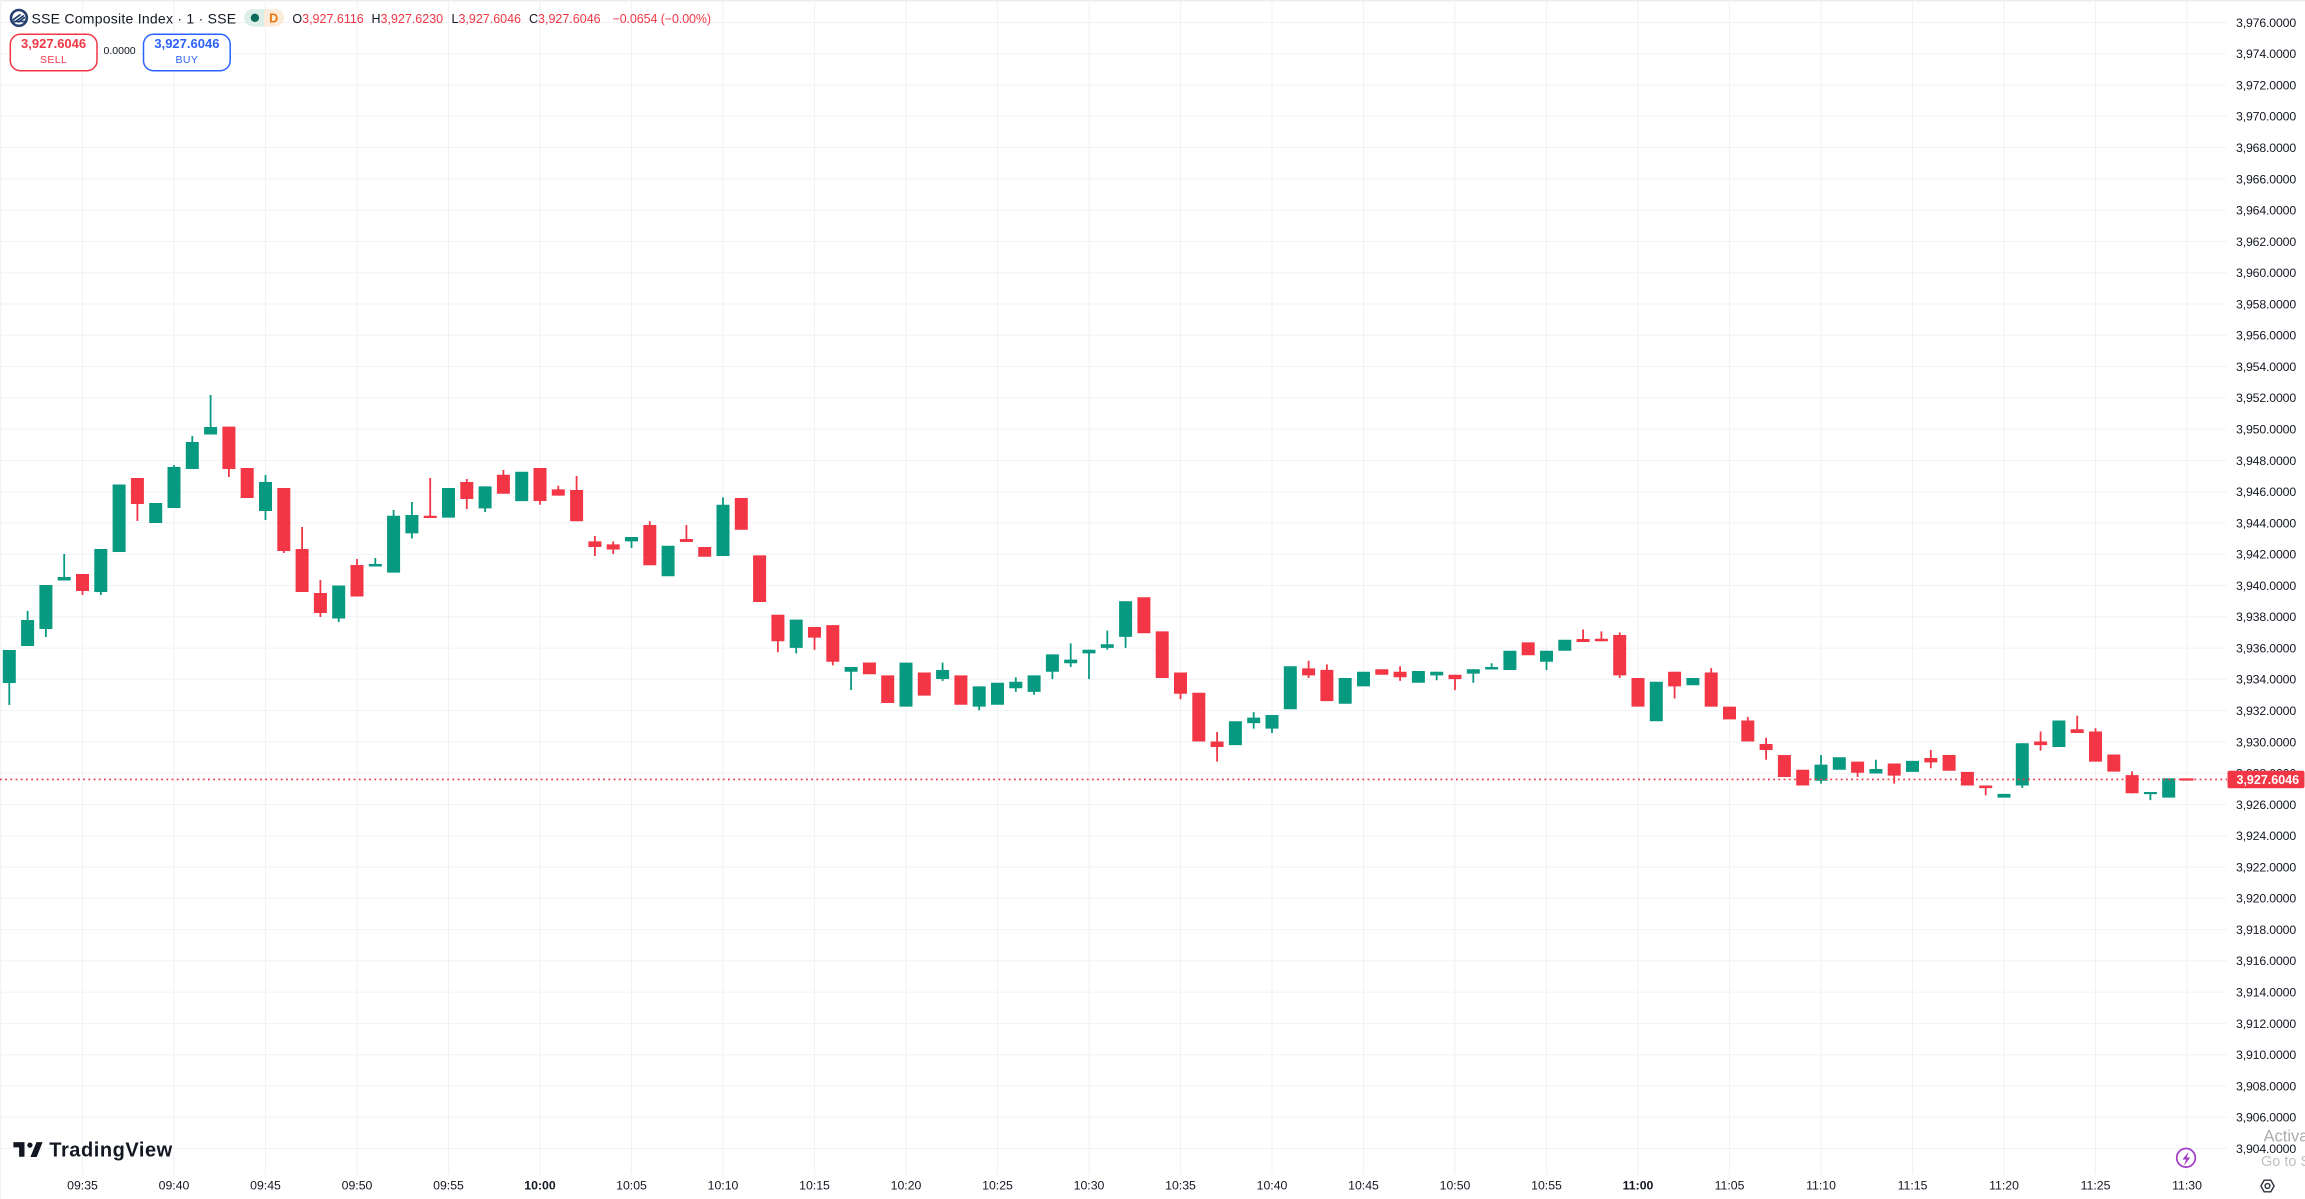  What do you see at coordinates (2266, 555) in the screenshot?
I see `svg-text: 3,942.0000` at bounding box center [2266, 555].